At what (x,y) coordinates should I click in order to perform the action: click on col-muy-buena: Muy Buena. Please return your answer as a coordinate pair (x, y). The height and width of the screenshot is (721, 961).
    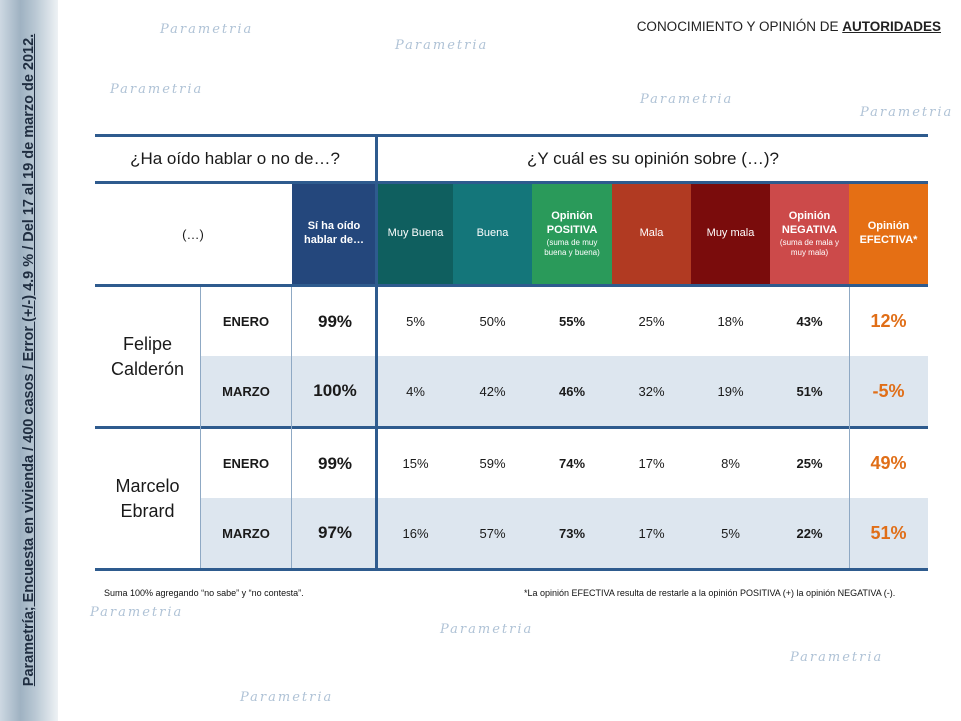
    Looking at the image, I should click on (415, 234).